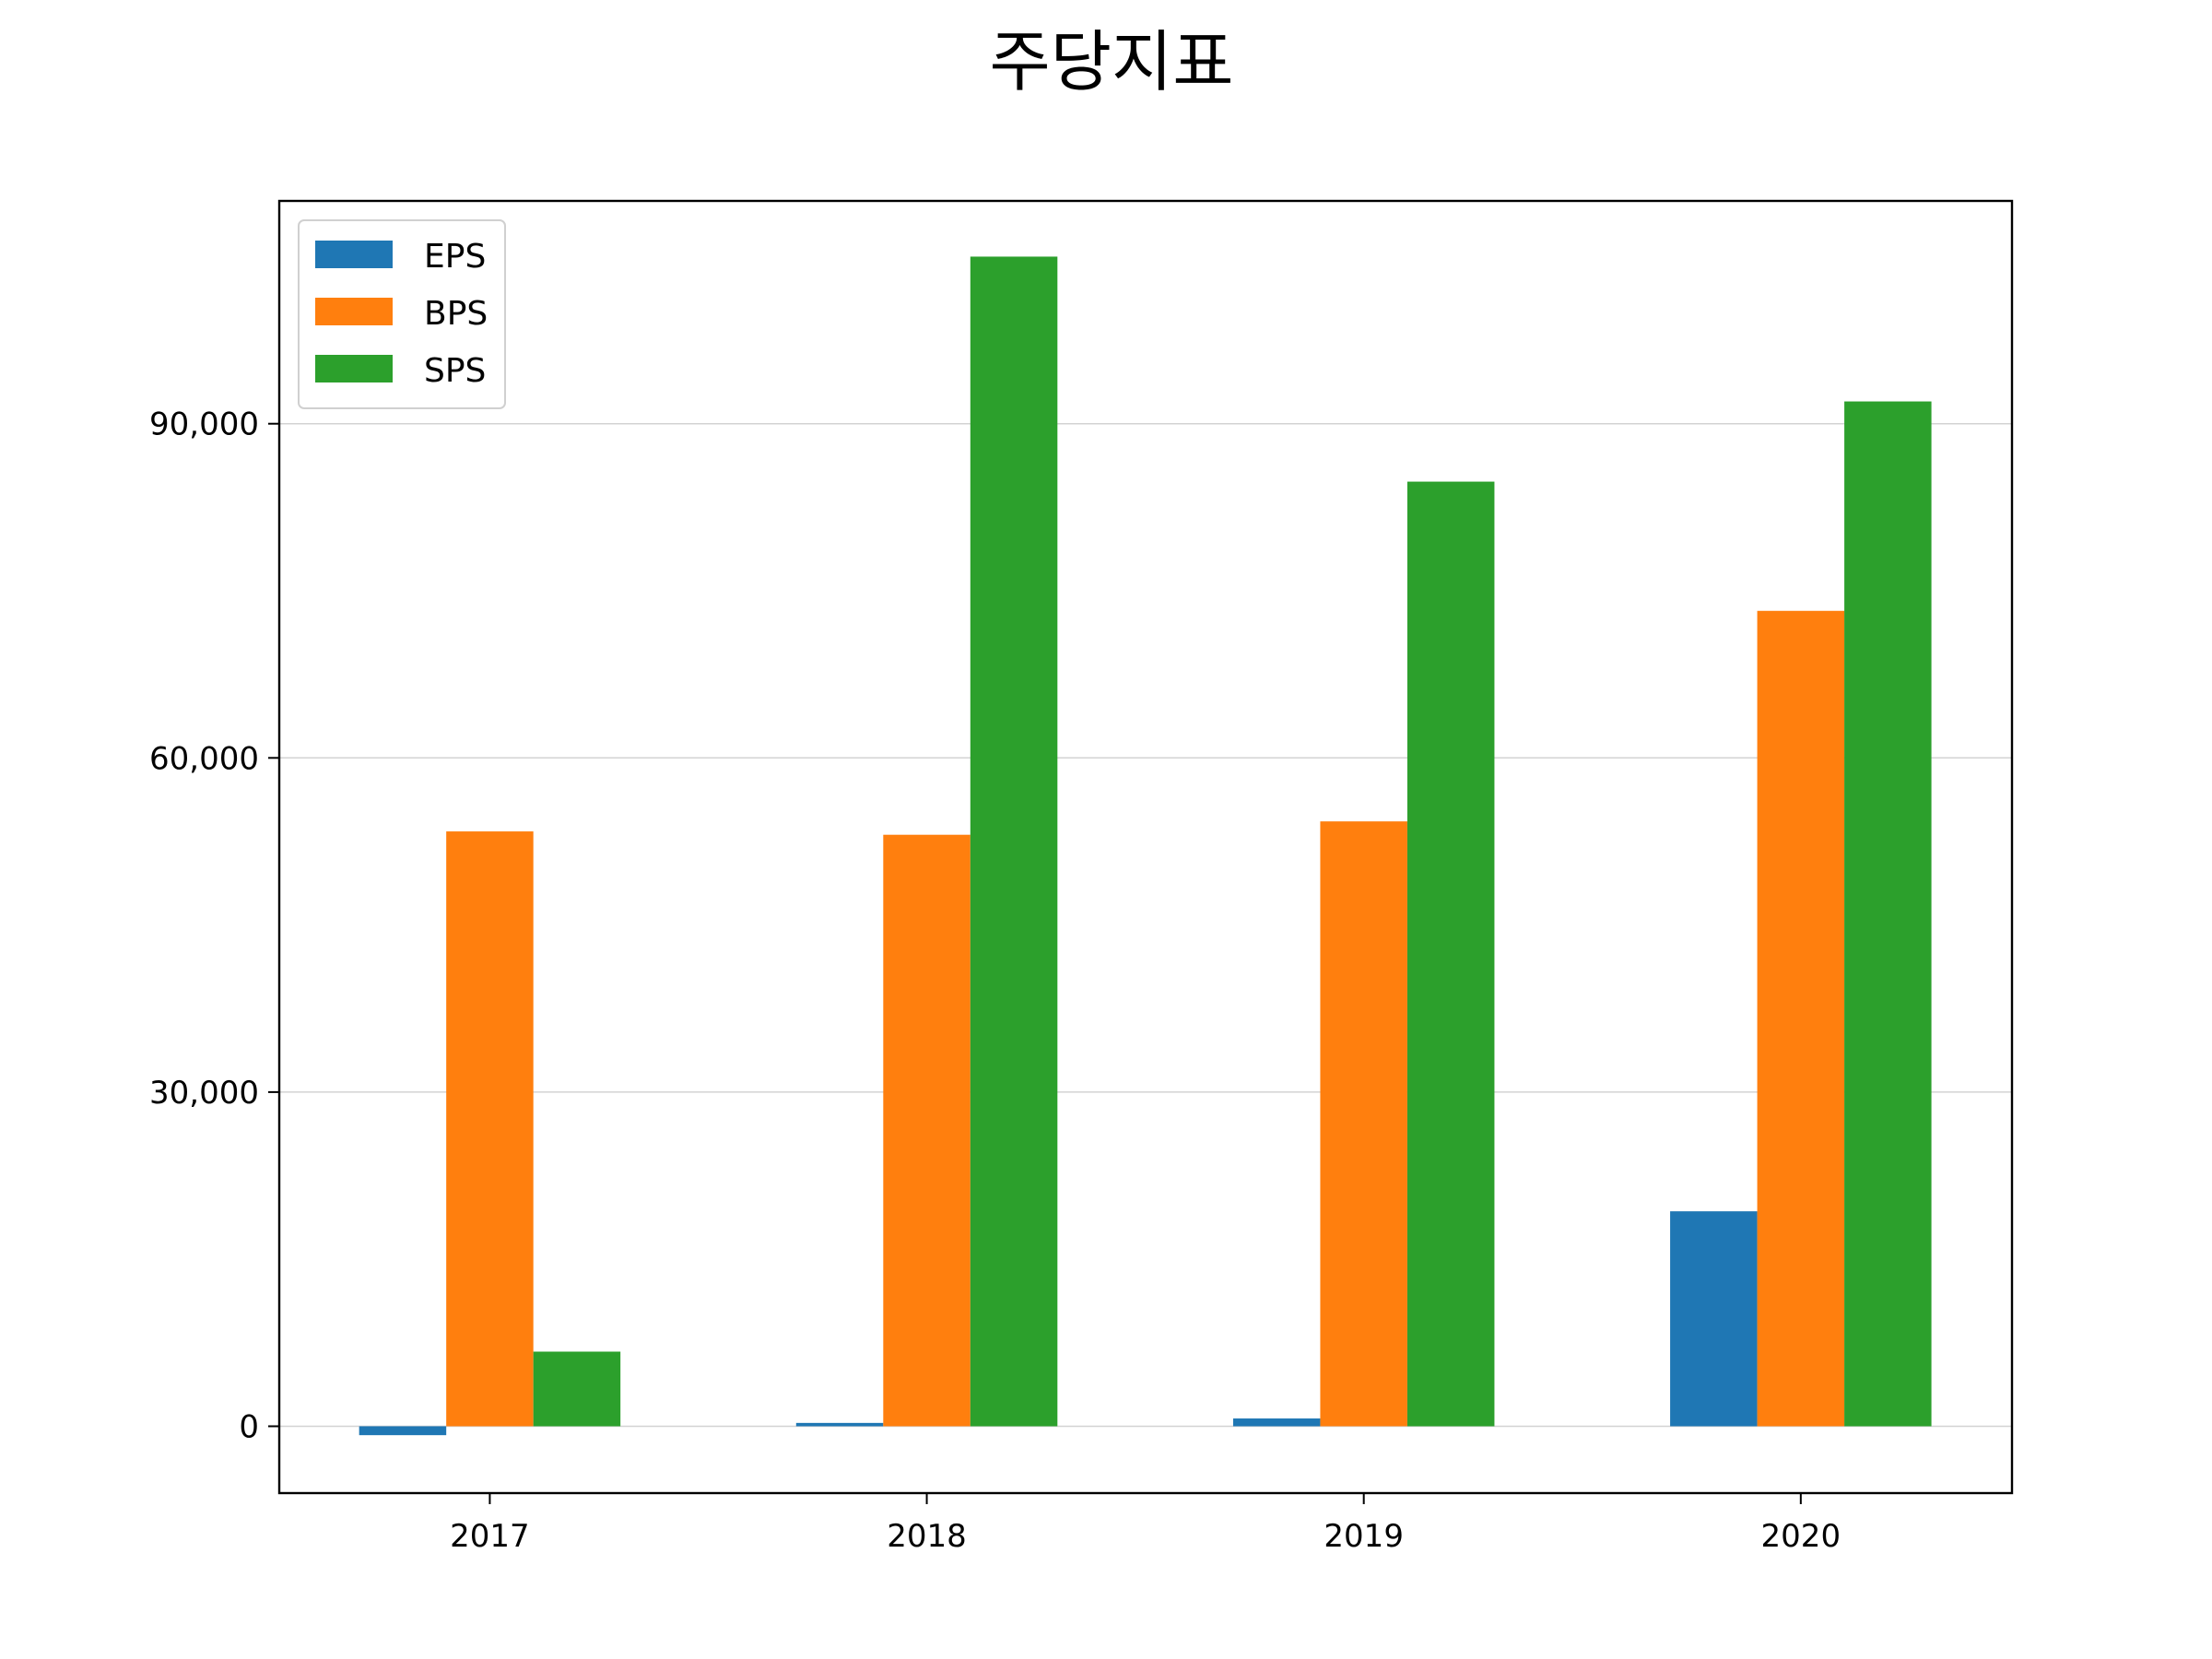 The image size is (2212, 1659). Describe the element at coordinates (456, 314) in the screenshot. I see `legend-label-bps: BPS` at that location.